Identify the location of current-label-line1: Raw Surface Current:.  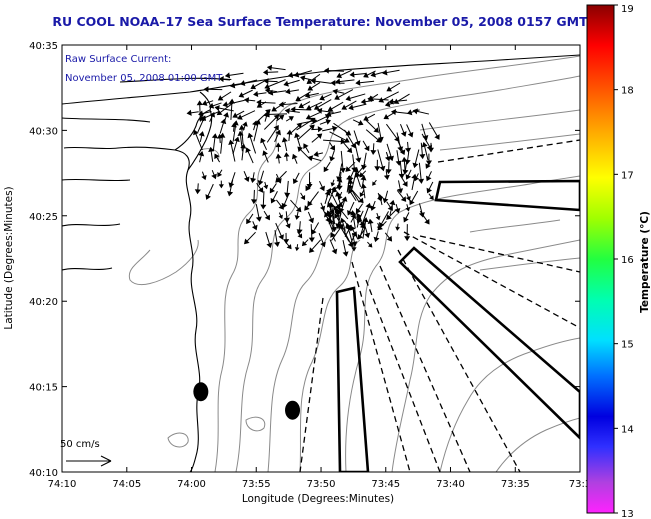
(118, 59).